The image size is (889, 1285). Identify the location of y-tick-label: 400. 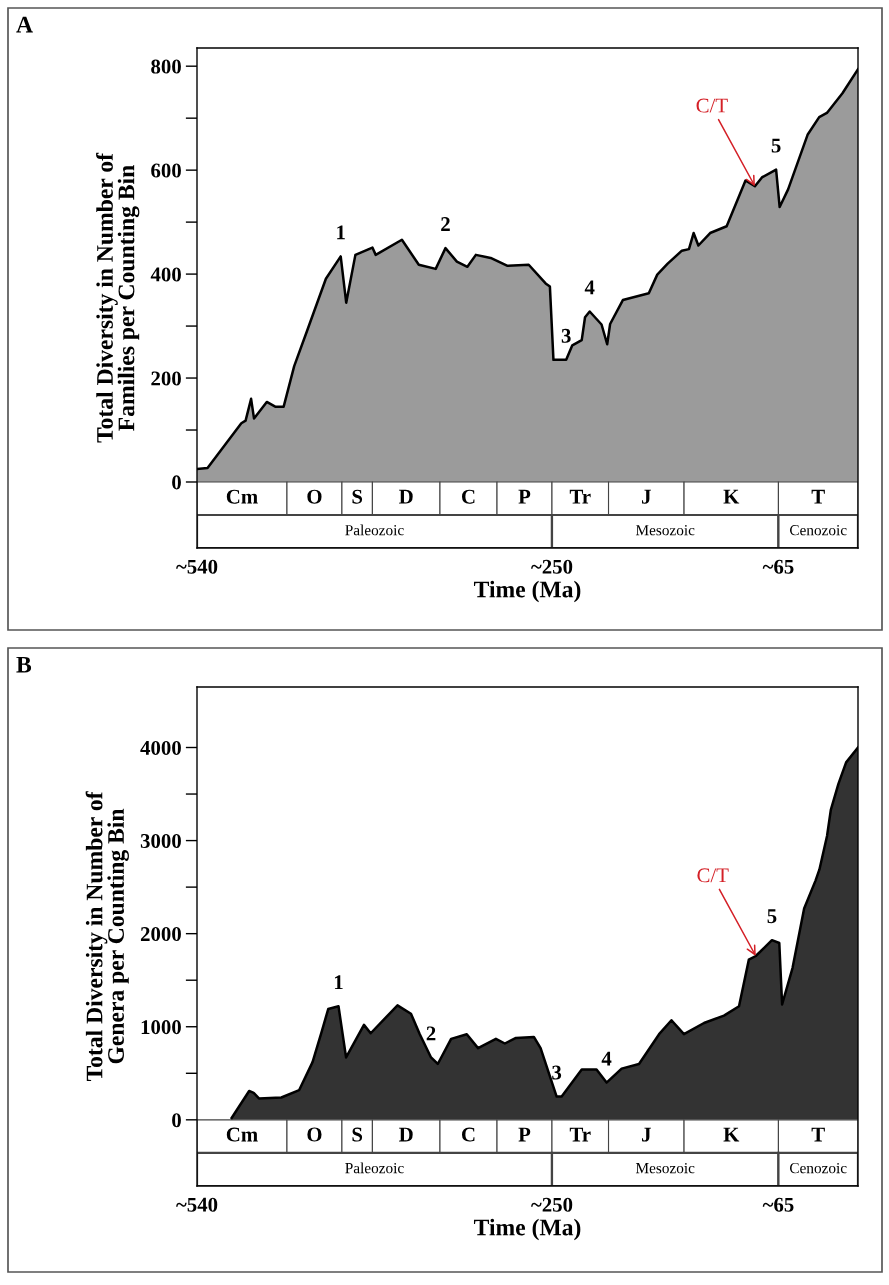
(165, 274).